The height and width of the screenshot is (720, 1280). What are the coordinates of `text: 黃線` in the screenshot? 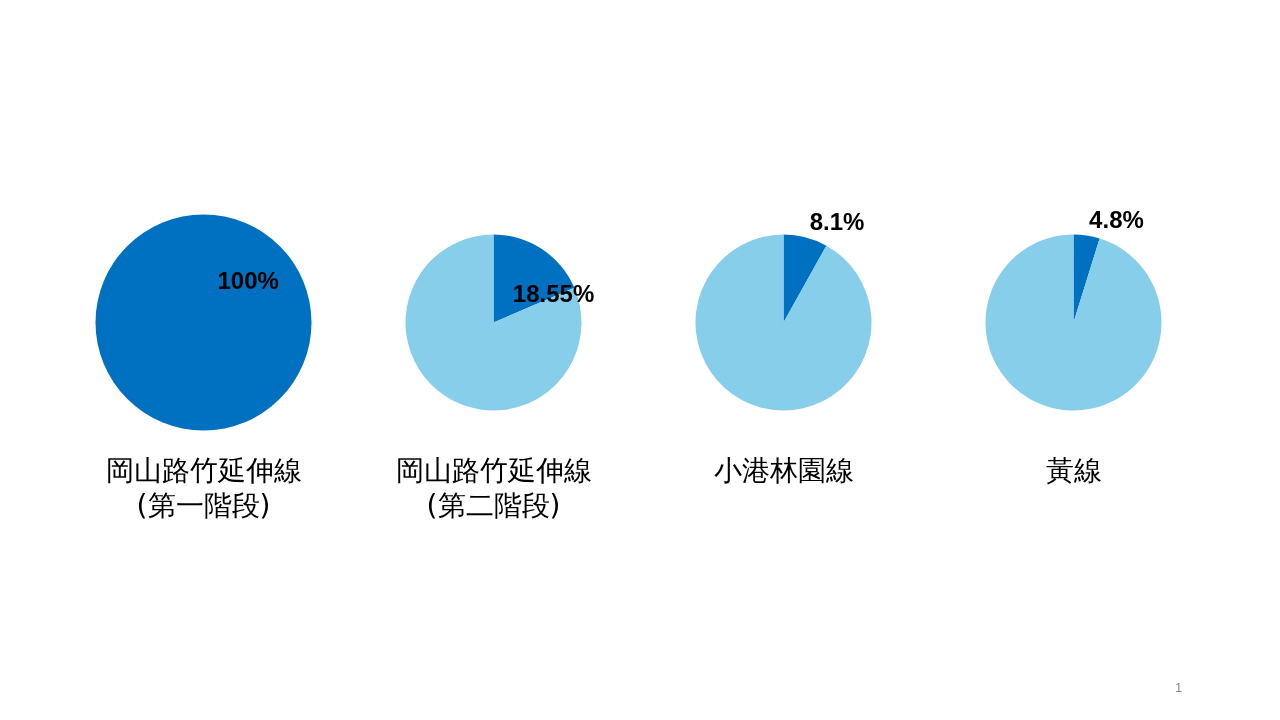 It's located at (1073, 470).